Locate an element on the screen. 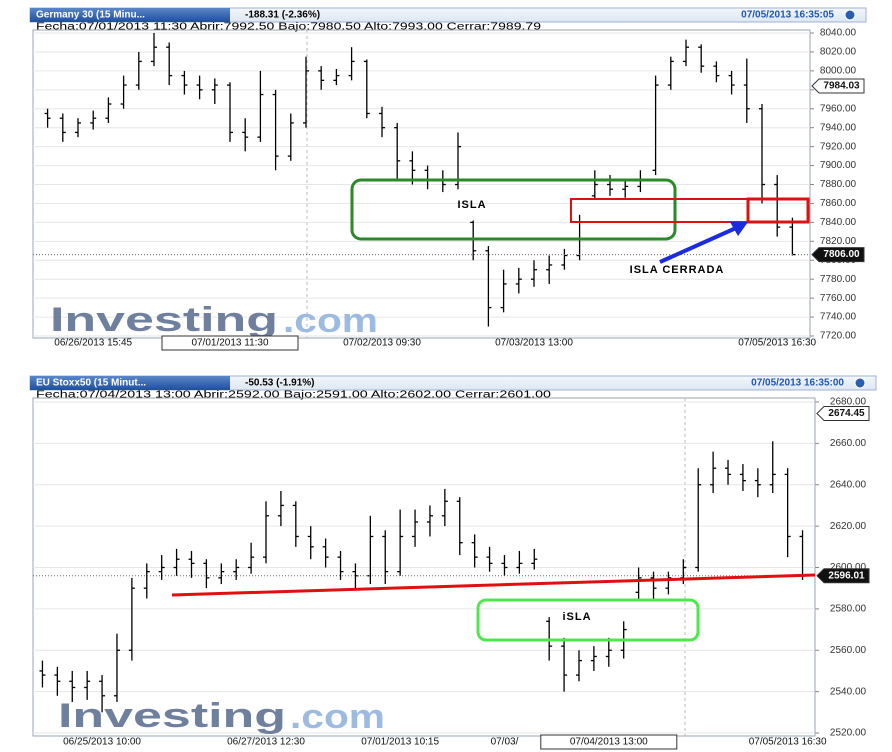  y-tick-label: 7860.00 is located at coordinates (838, 203).